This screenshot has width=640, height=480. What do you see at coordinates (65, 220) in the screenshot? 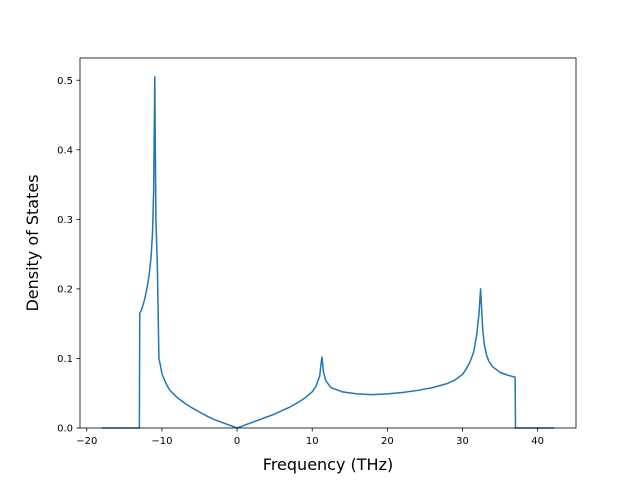
I see `y-tick-label: 0.3` at bounding box center [65, 220].